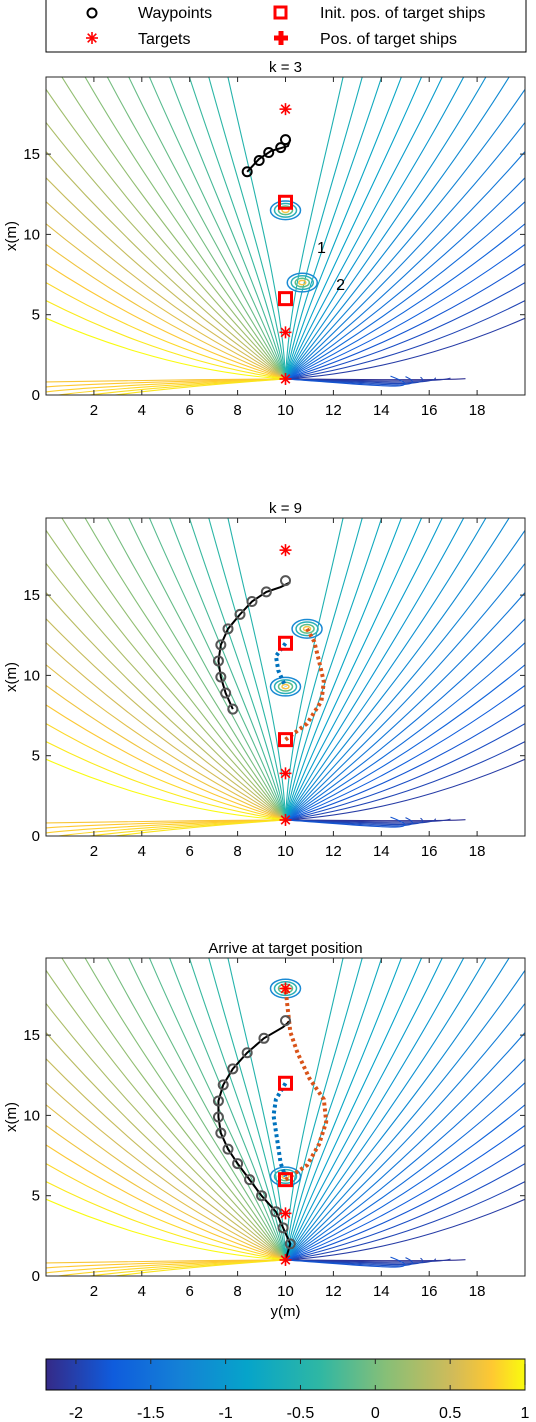 The height and width of the screenshot is (1422, 536). What do you see at coordinates (92, 13) in the screenshot?
I see `circle-icon` at bounding box center [92, 13].